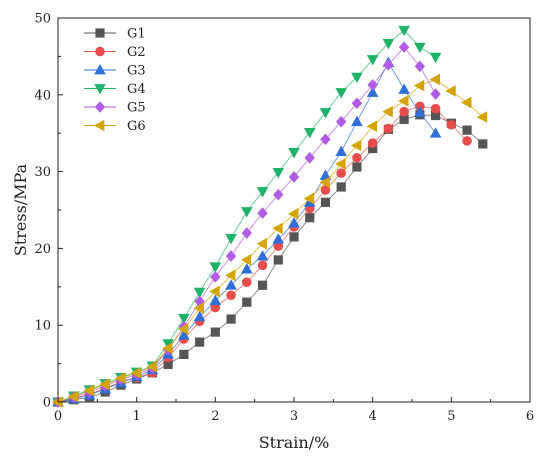 The image size is (546, 459). I want to click on legend-label: G4, so click(136, 89).